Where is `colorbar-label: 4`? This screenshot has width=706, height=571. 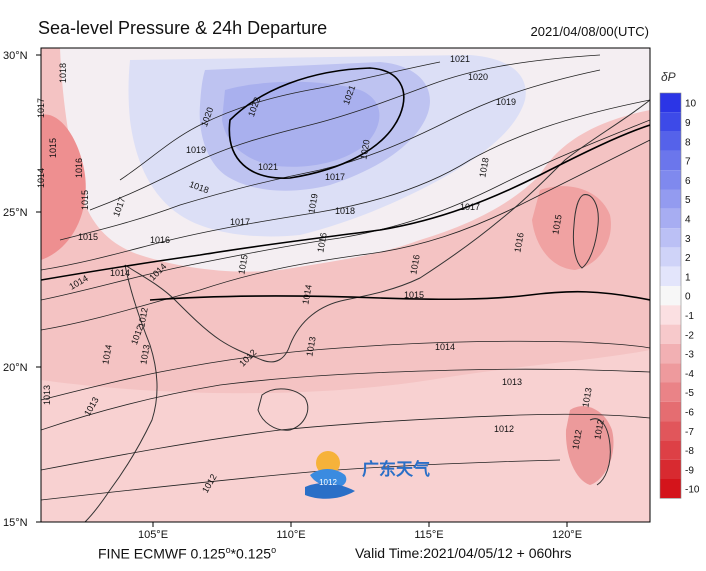 colorbar-label: 4 is located at coordinates (688, 219).